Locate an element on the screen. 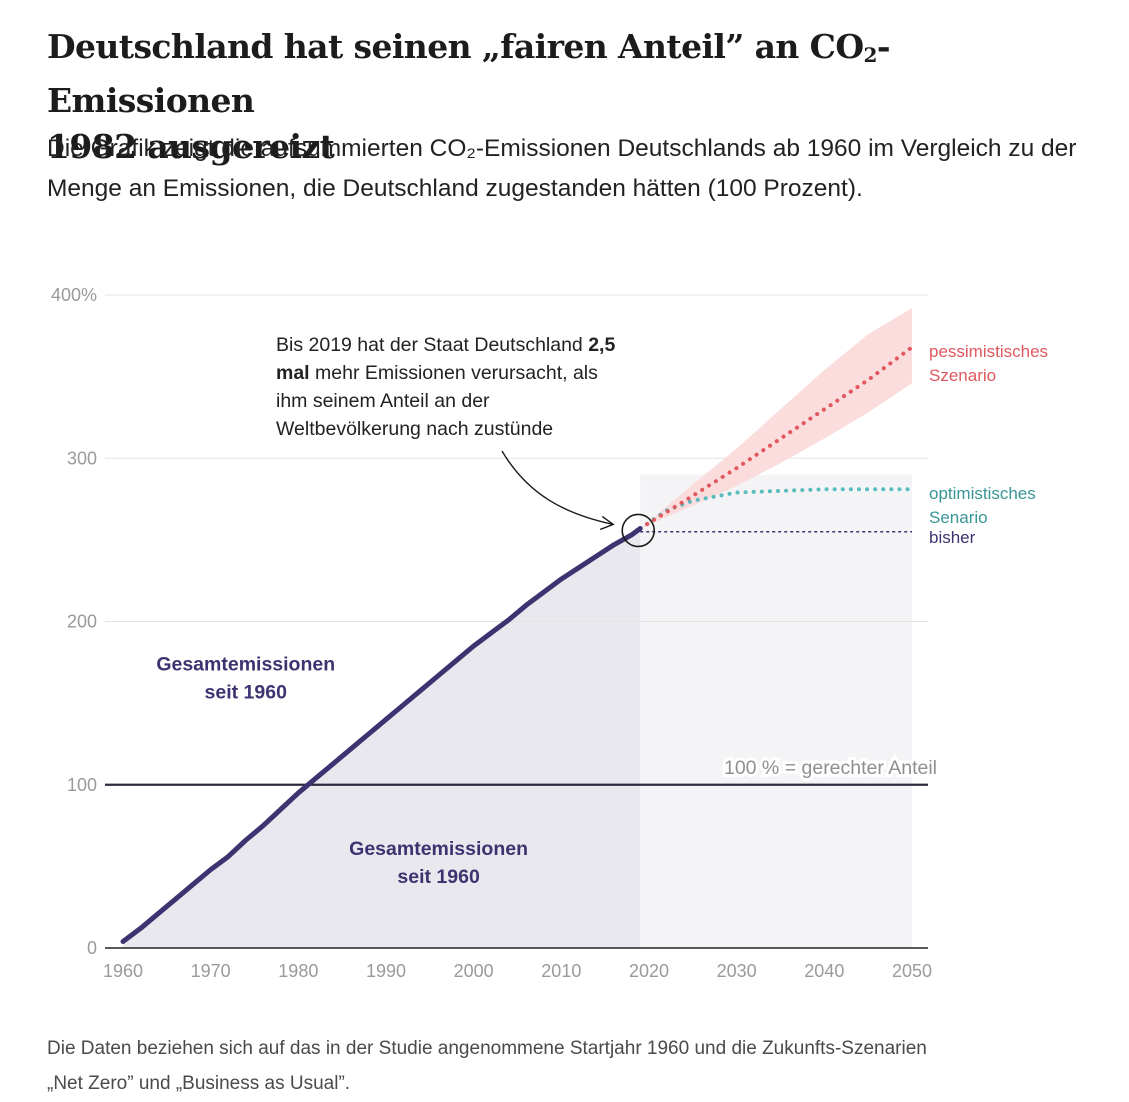 This screenshot has width=1129, height=1102. x-tick-label: 1990 is located at coordinates (386, 971).